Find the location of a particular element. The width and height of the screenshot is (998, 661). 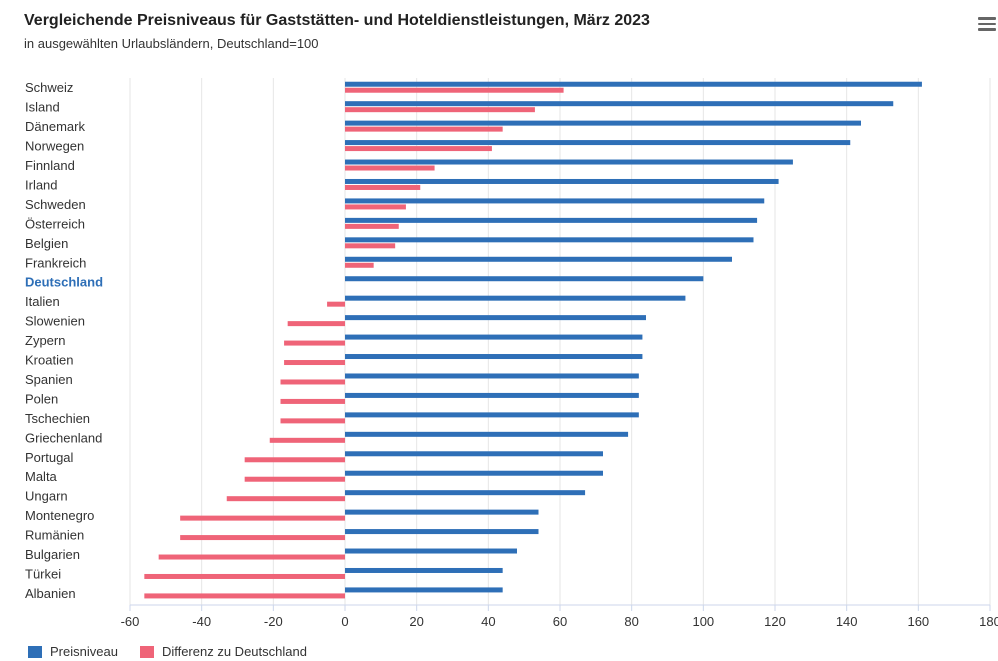

category-label: Tschechien is located at coordinates (57, 418).